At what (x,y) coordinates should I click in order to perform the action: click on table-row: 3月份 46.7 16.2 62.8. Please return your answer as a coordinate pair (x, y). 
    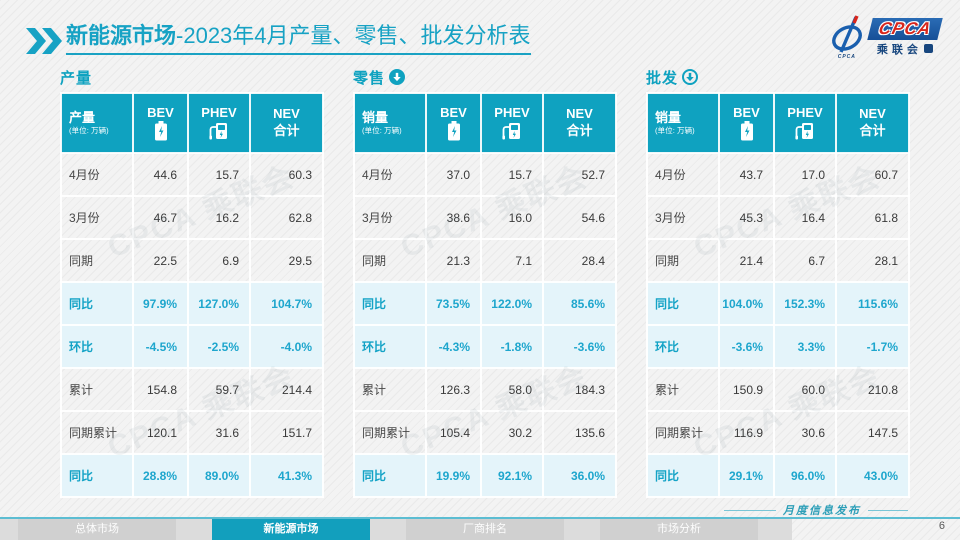
    Looking at the image, I should click on (192, 217).